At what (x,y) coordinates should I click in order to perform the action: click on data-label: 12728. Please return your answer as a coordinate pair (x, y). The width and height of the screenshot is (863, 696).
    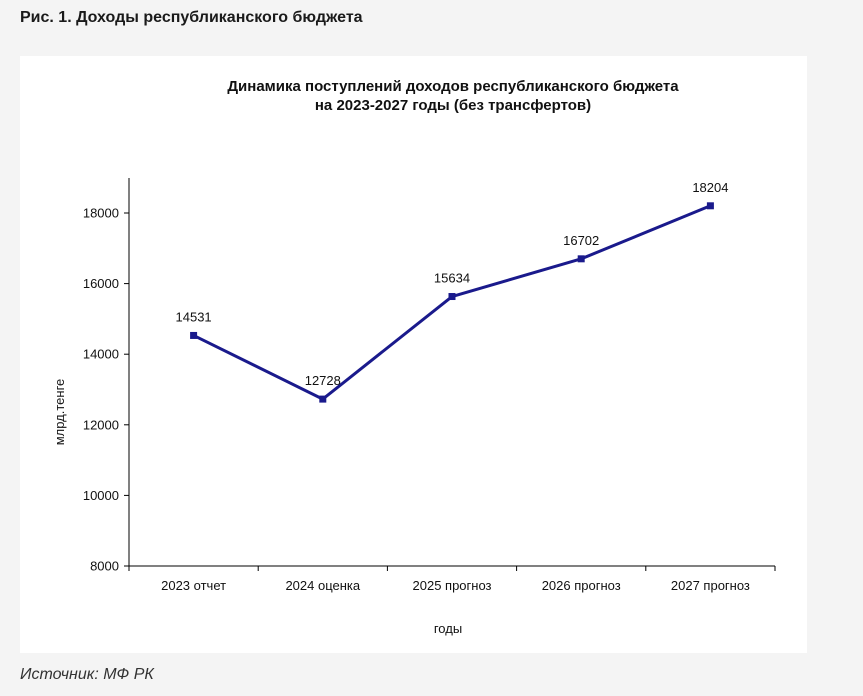
    Looking at the image, I should click on (323, 380).